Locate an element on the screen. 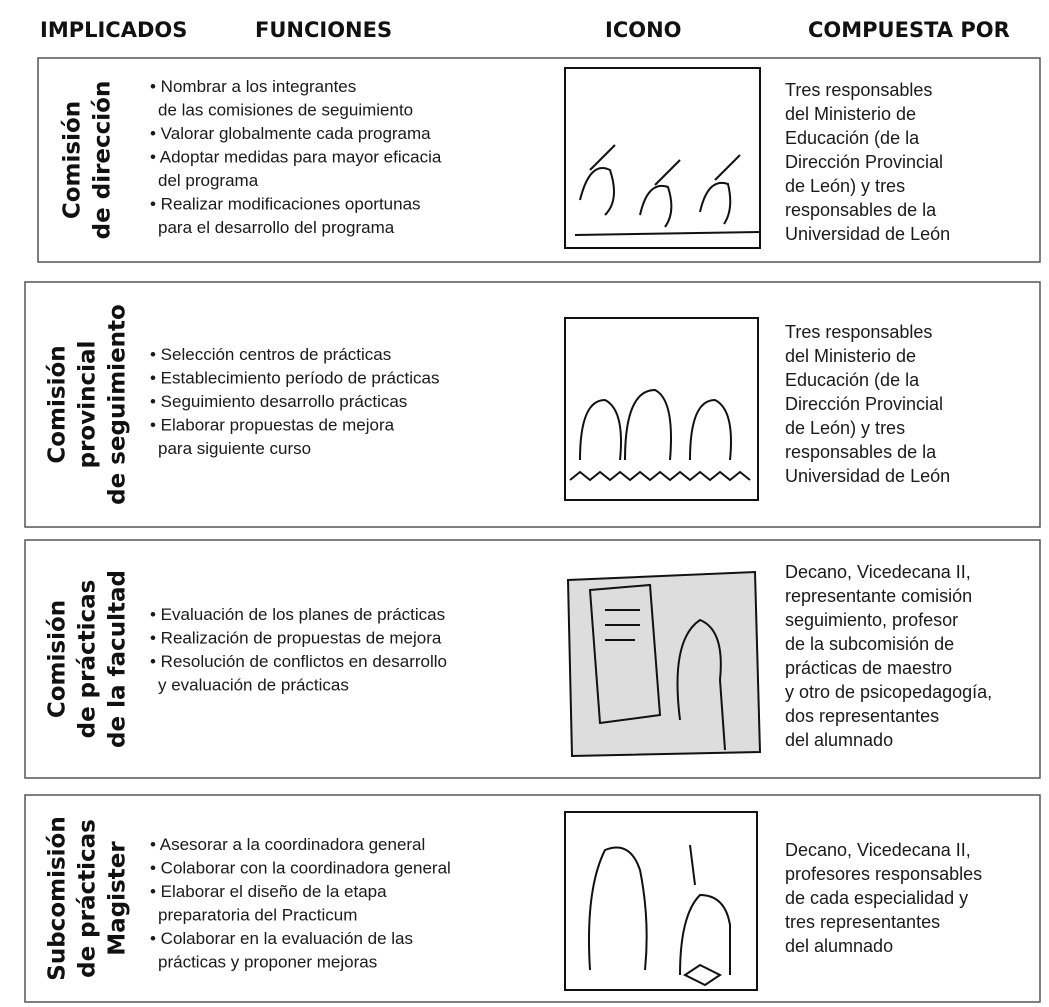  compuesta-line: de la subcomisión de is located at coordinates (869, 644).